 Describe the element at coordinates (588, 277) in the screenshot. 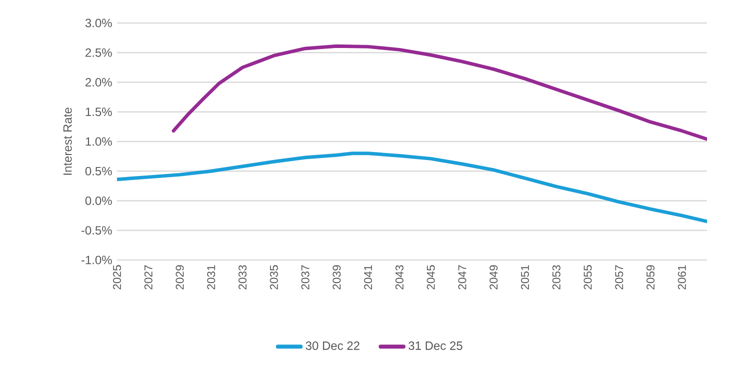

I see `x-tick-label: 2055` at that location.